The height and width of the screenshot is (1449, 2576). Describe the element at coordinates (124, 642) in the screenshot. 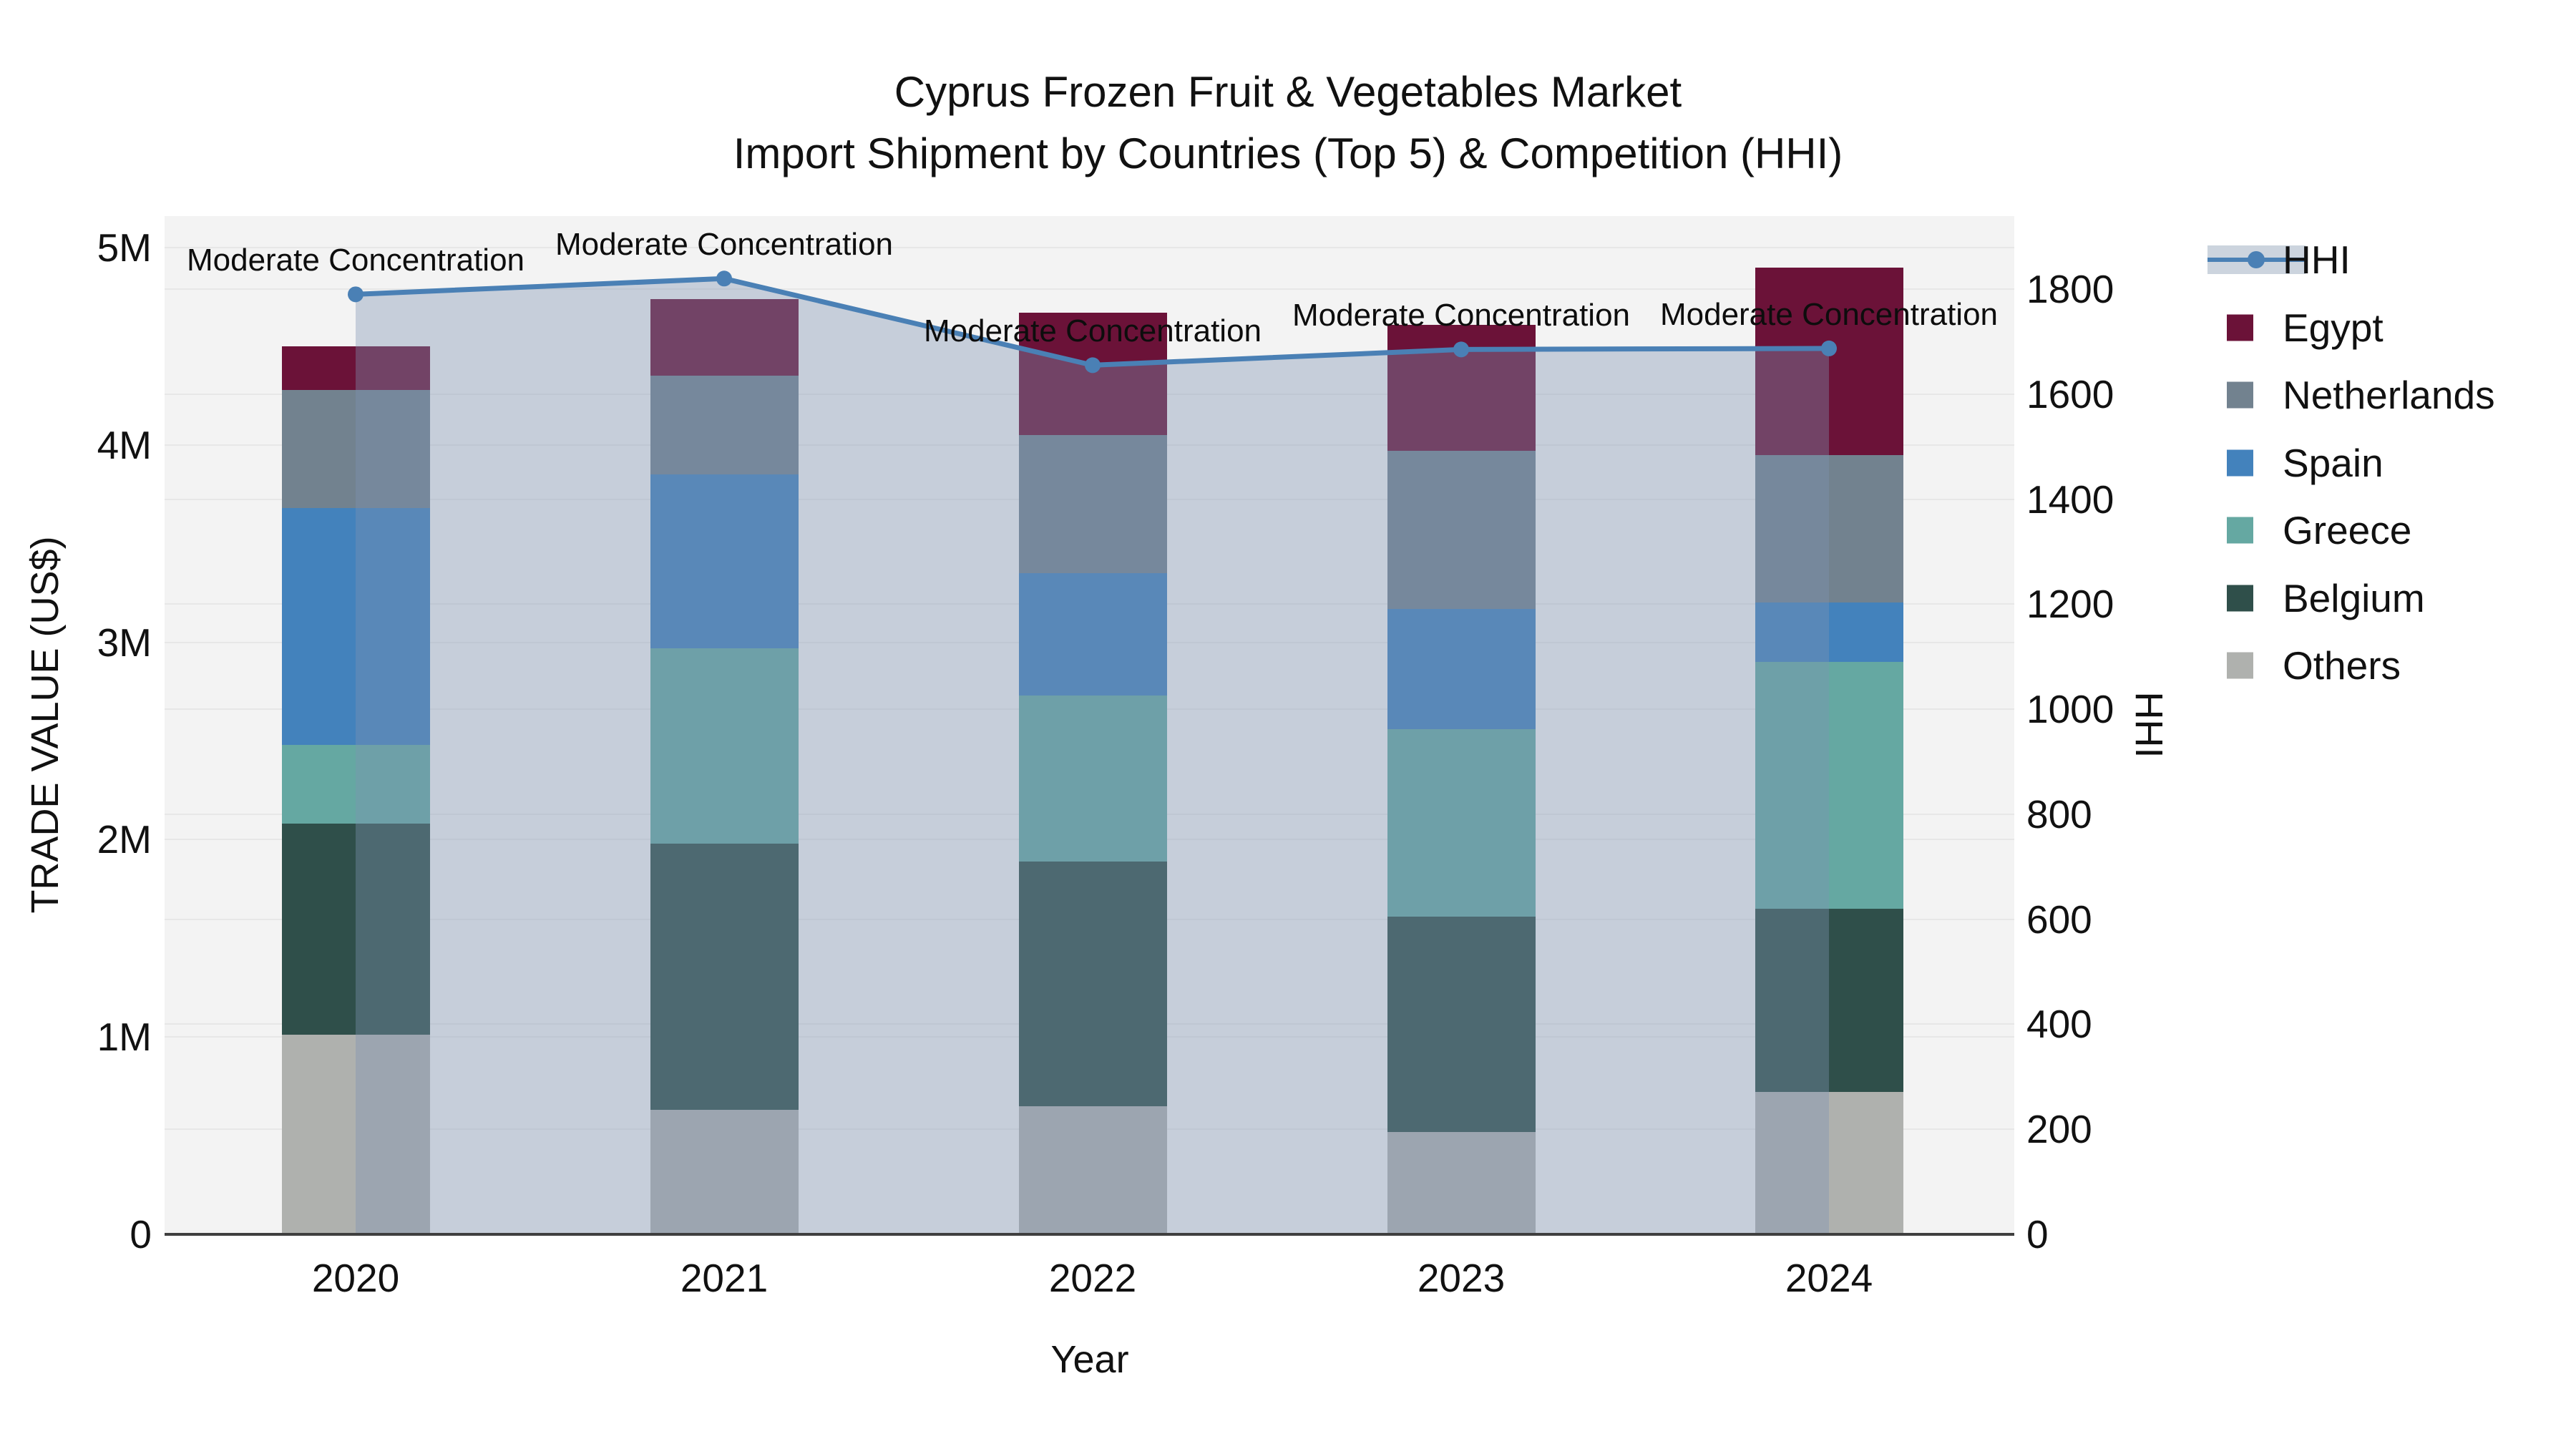

I see `y-left-tick-label: 3M` at that location.